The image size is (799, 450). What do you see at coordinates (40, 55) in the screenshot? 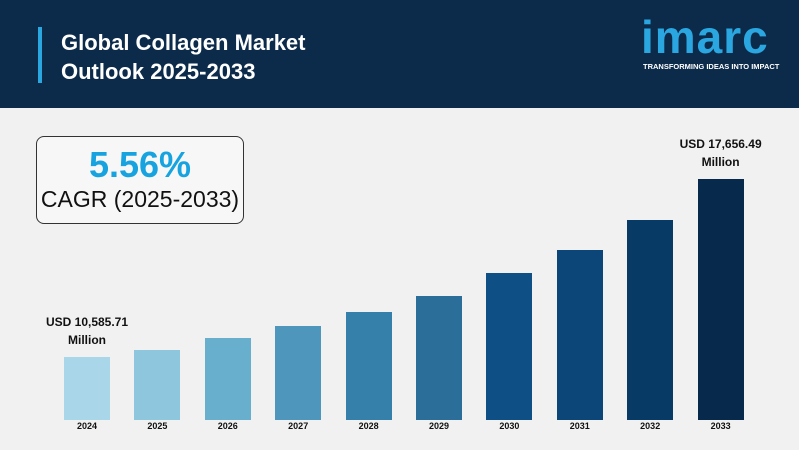
I see `accent-bar` at bounding box center [40, 55].